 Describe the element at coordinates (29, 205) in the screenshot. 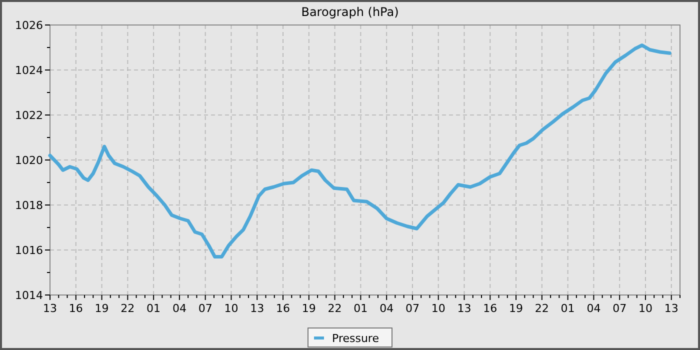

I see `y-tick-label: 1018` at that location.